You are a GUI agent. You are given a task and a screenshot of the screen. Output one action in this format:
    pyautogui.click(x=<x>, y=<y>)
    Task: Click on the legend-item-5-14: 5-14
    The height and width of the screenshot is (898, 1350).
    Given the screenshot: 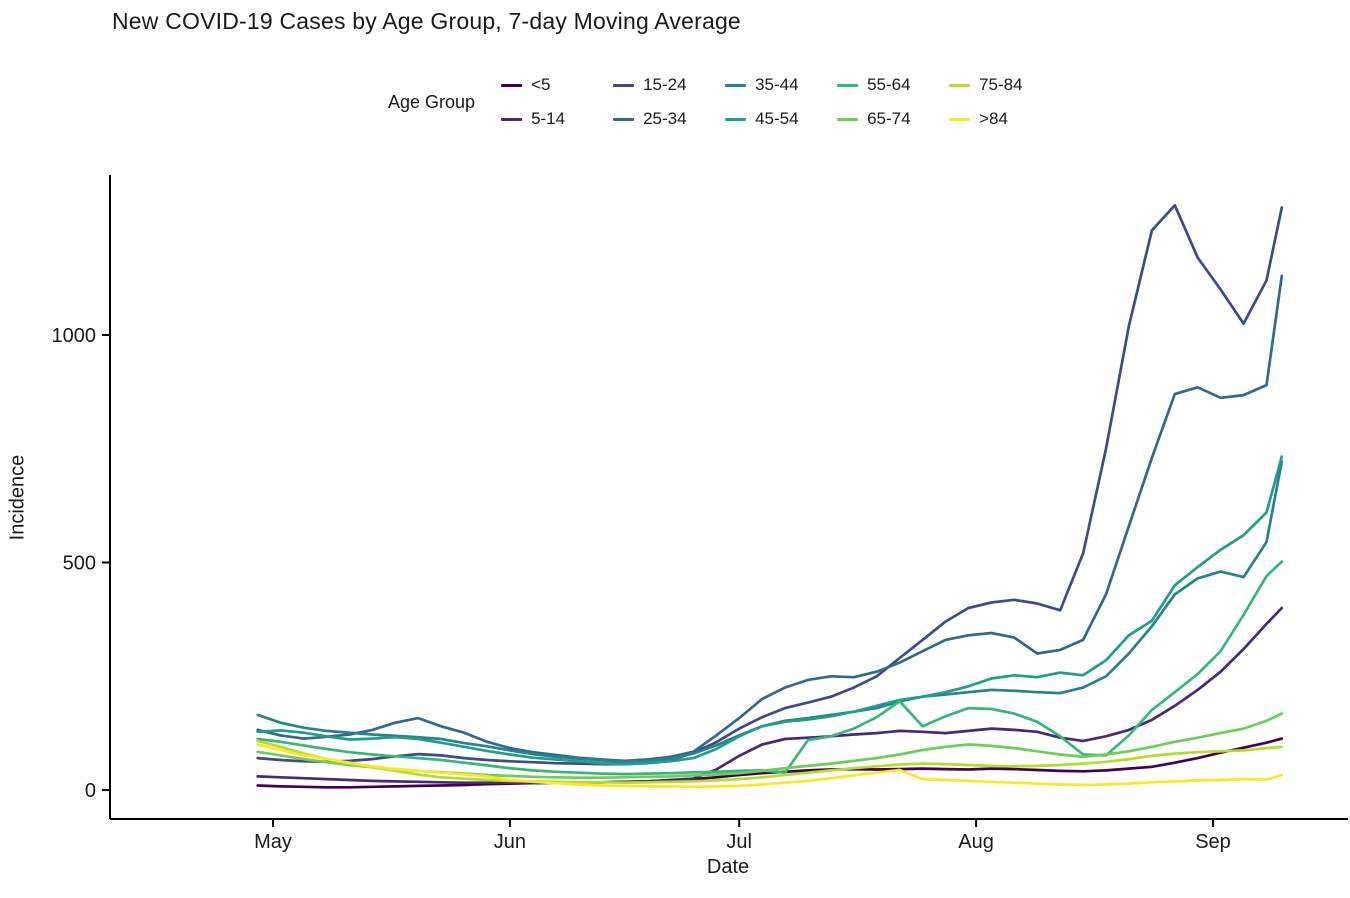 What is the action you would take?
    pyautogui.click(x=548, y=119)
    